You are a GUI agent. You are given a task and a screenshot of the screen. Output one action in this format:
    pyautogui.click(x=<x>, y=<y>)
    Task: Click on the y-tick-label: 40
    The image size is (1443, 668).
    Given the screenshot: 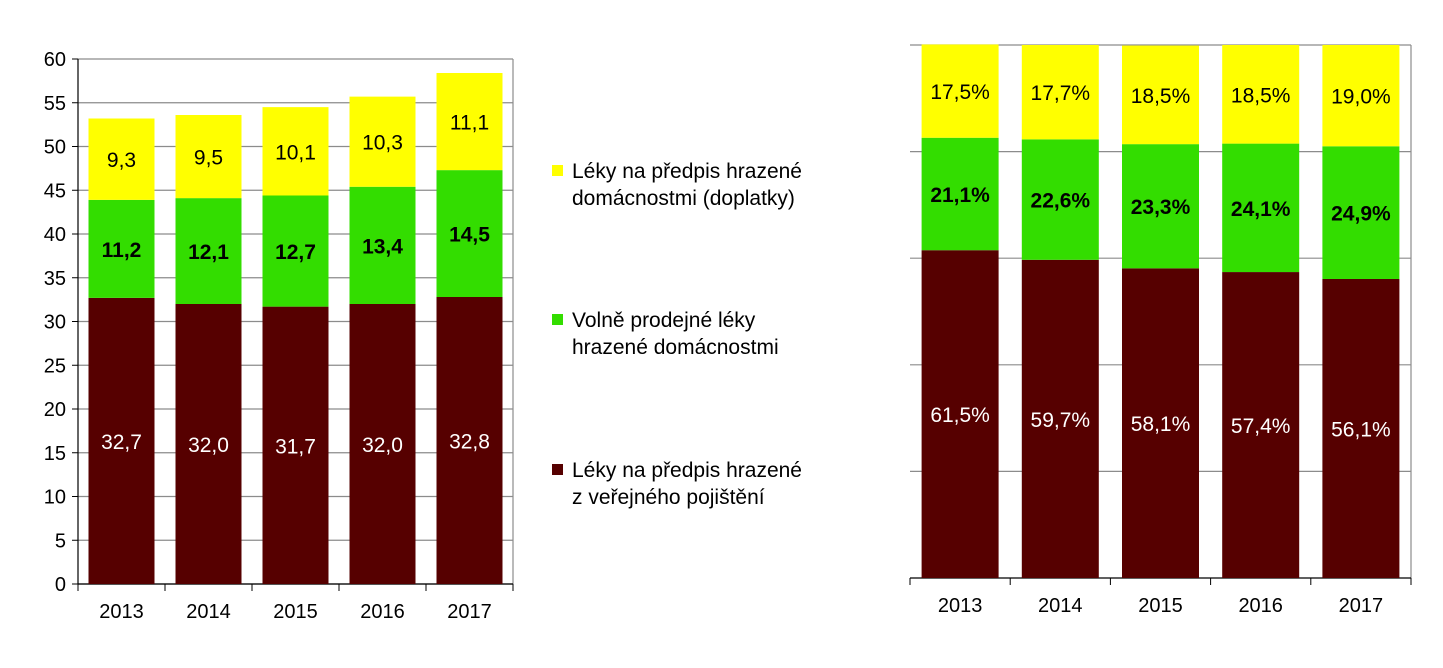 What is the action you would take?
    pyautogui.click(x=55, y=235)
    